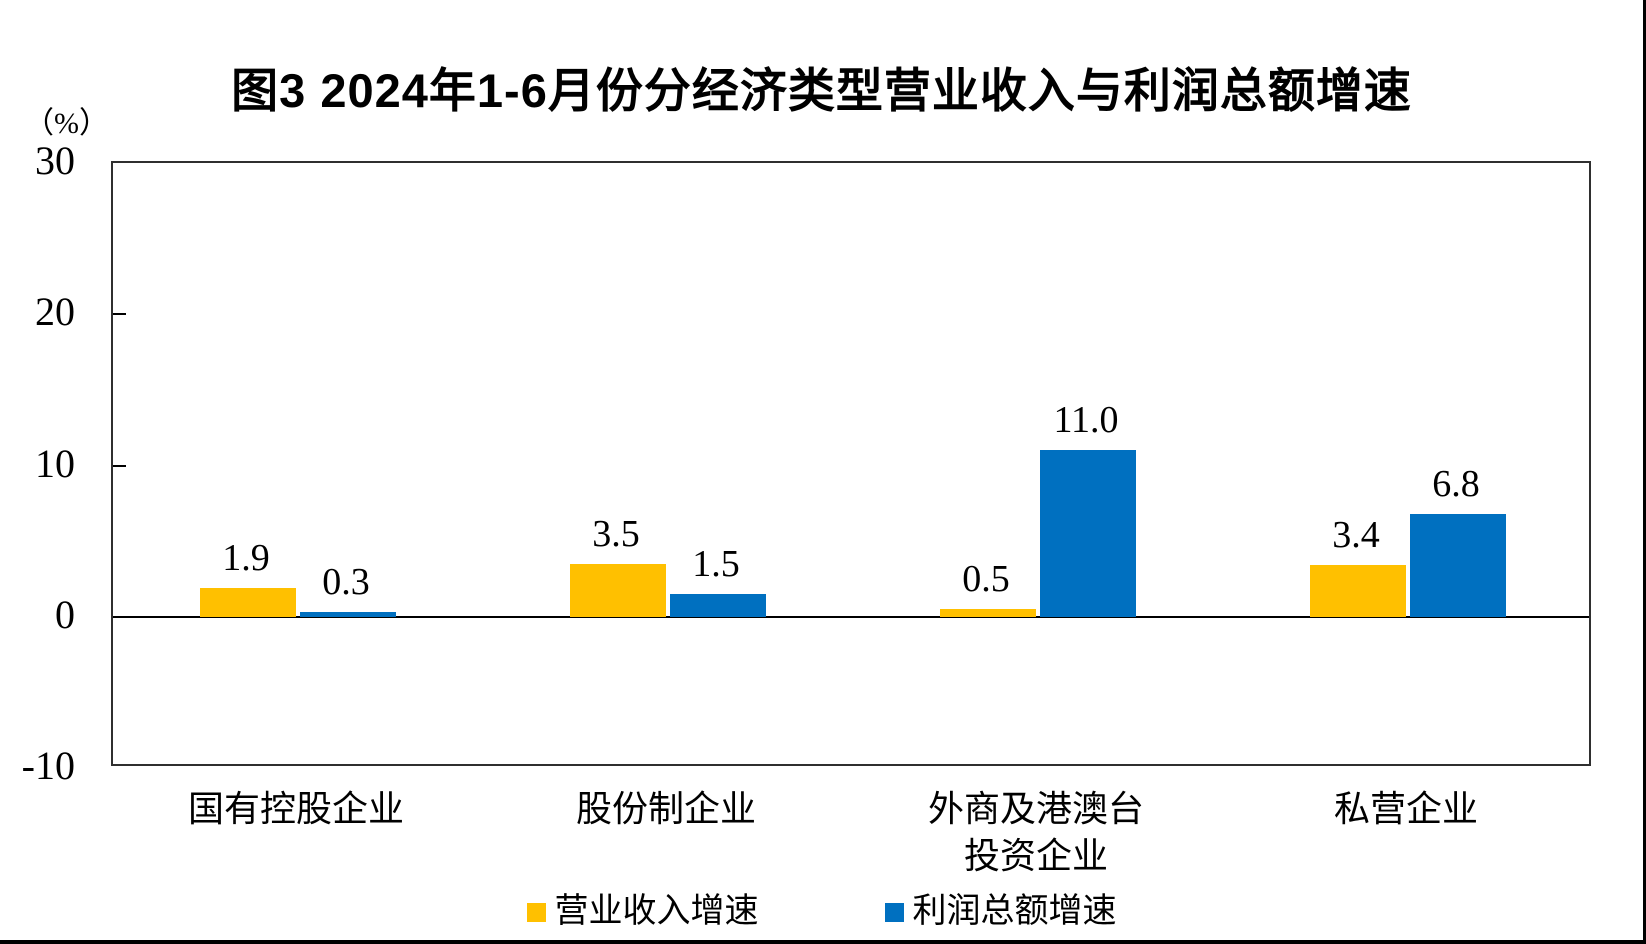  I want to click on bar-value-label: 0.5, so click(986, 579).